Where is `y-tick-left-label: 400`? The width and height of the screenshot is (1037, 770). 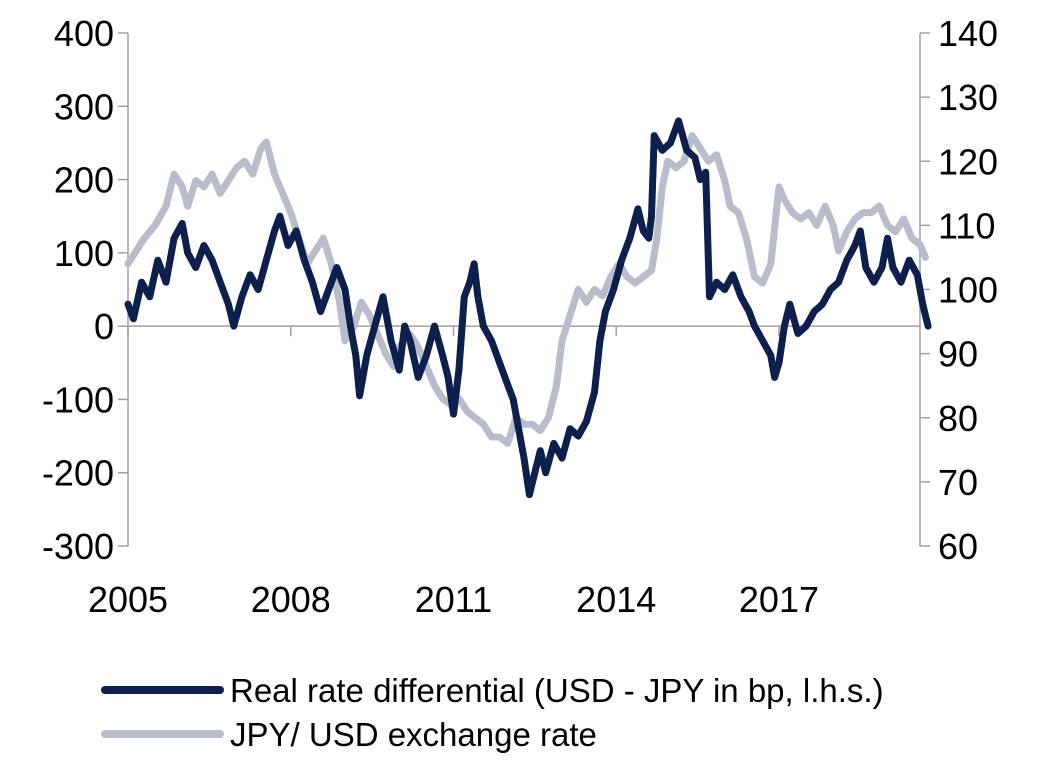
y-tick-left-label: 400 is located at coordinates (84, 33).